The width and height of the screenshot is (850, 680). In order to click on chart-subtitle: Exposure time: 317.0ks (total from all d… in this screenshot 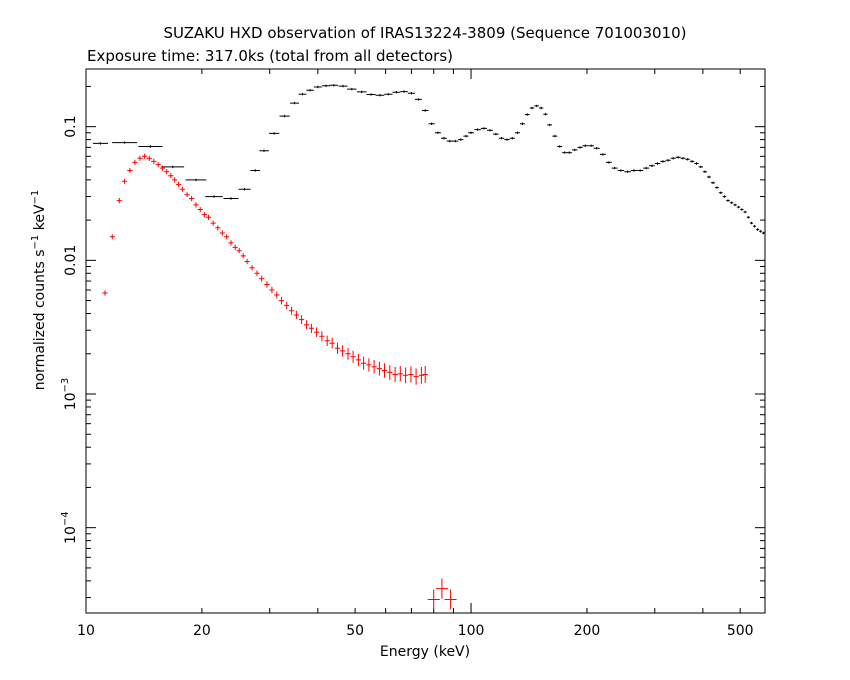, I will do `click(270, 56)`.